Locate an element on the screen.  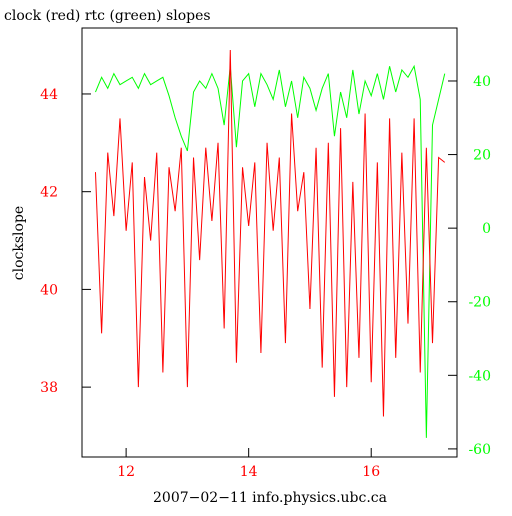
y-tick-label: 38 is located at coordinates (49, 388).